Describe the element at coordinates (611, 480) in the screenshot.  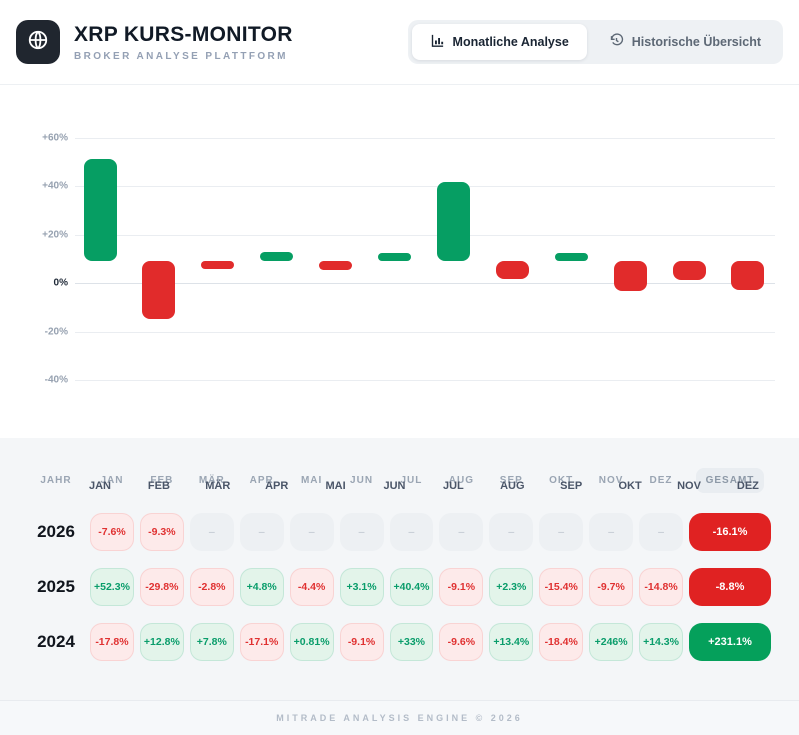
I see `column-header-nov: NOV` at that location.